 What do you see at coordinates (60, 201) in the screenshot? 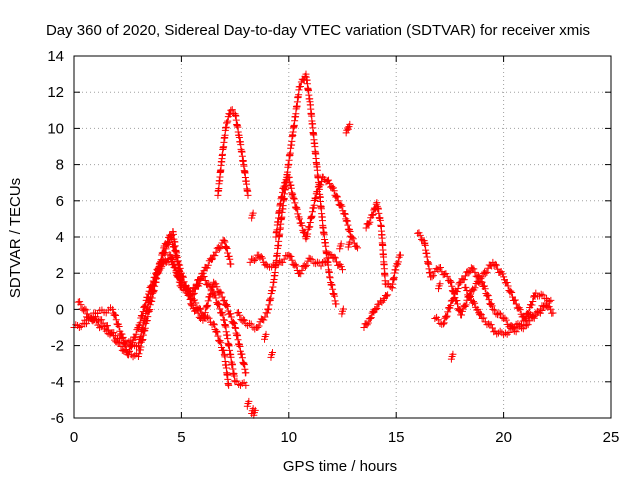
I see `y-tick-label: 6` at bounding box center [60, 201].